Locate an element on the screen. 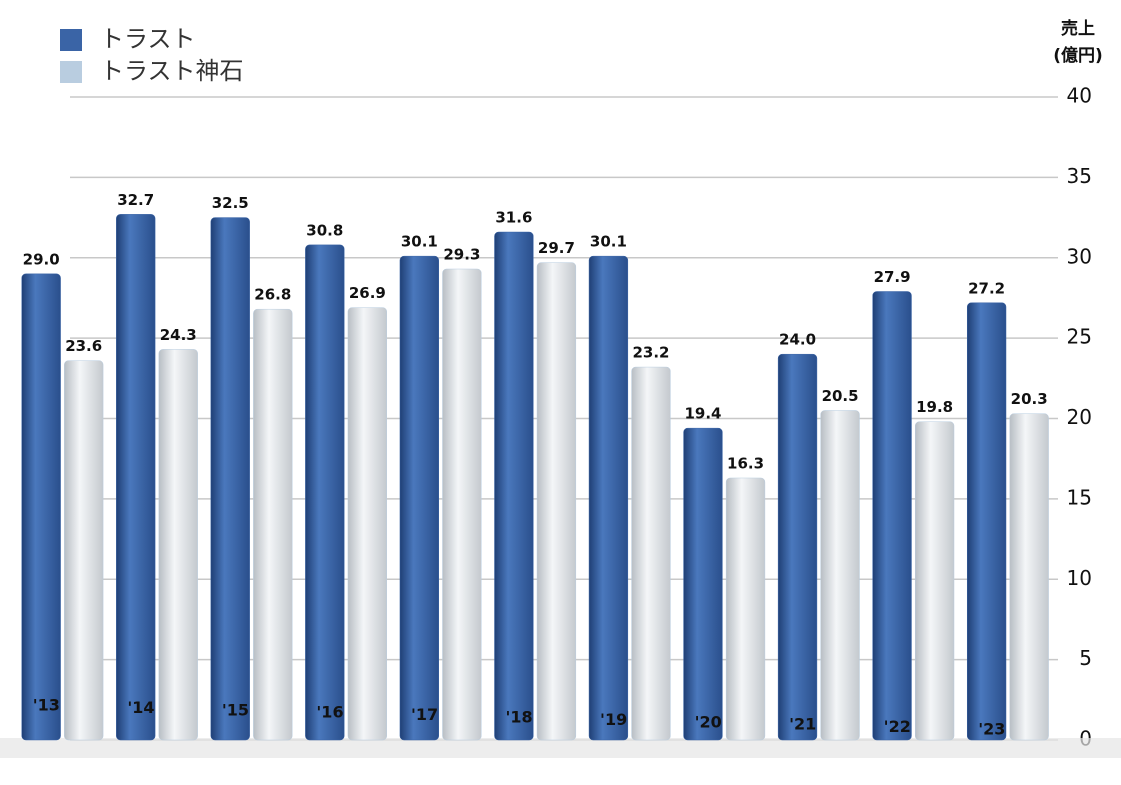 This screenshot has height=785, width=1121. x-tick-label: '20 is located at coordinates (708, 721).